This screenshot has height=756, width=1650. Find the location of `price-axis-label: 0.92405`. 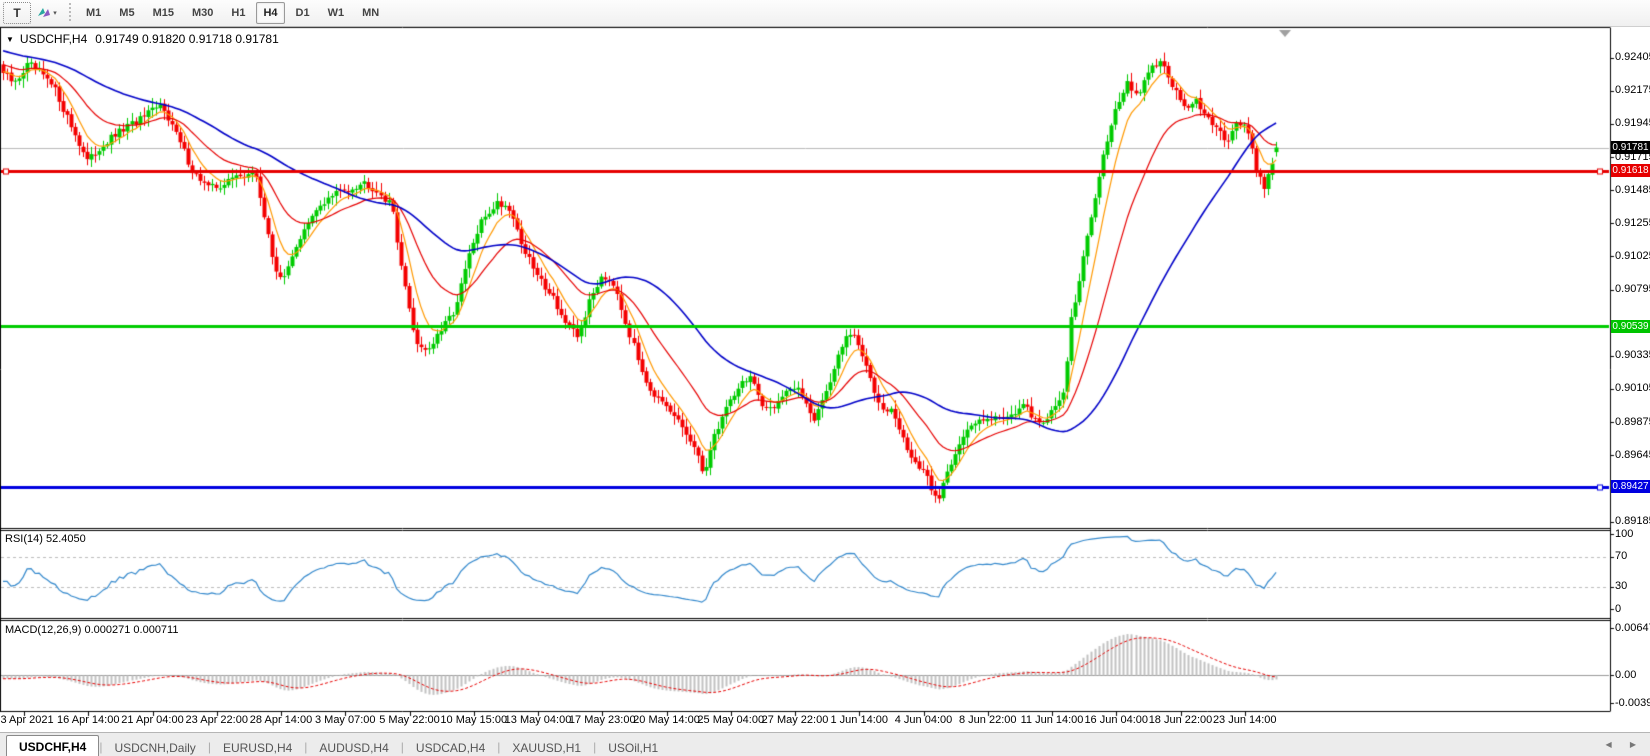

price-axis-label: 0.92405 is located at coordinates (1632, 57).